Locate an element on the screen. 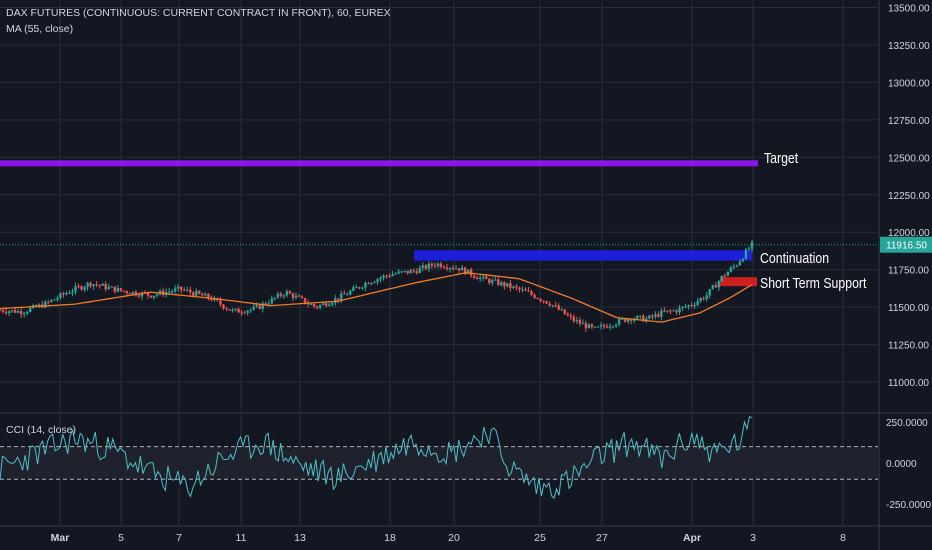  time-axis: Mar 5 7 11 13 18 20 25 27 Apr 3 8 is located at coordinates (448, 538).